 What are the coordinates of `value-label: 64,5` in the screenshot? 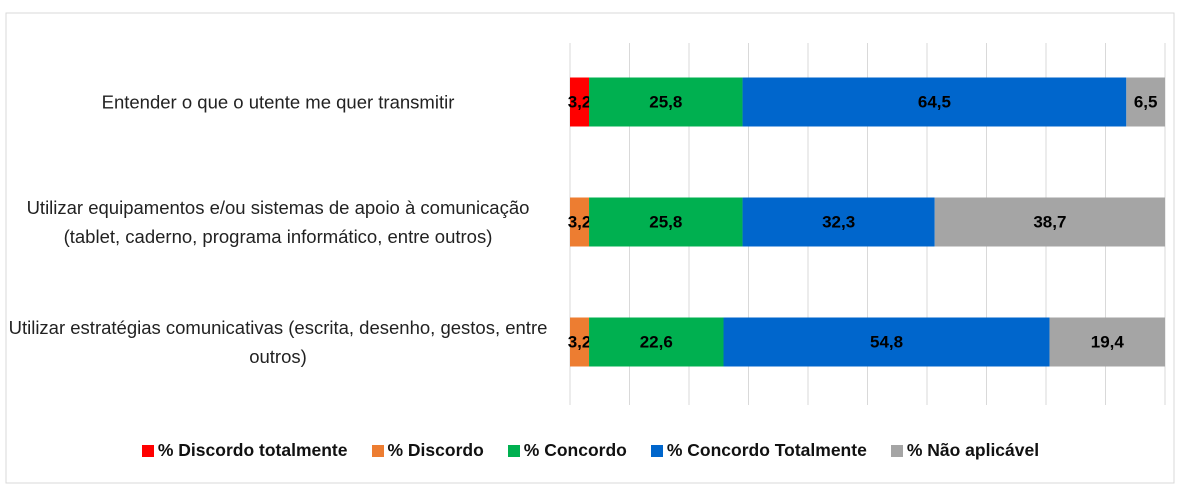 It's located at (934, 101).